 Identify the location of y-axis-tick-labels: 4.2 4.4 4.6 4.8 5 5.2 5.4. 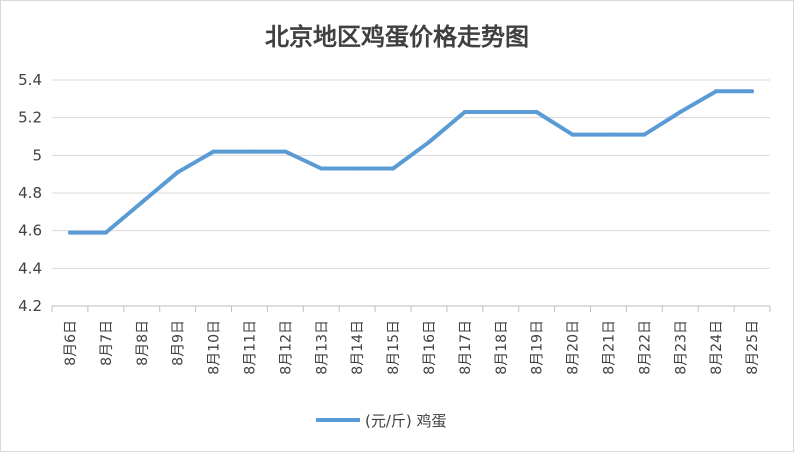
(30, 193).